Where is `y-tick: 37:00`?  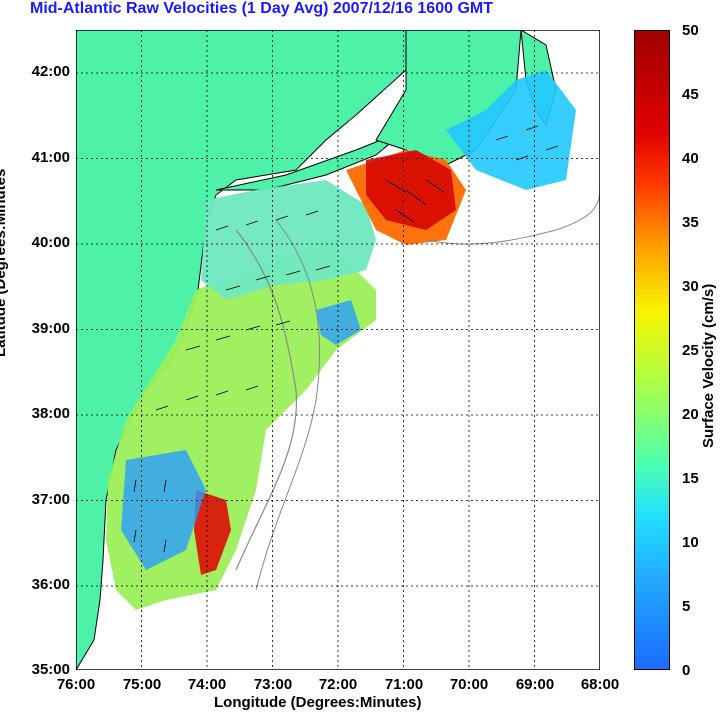 y-tick: 37:00 is located at coordinates (50, 499).